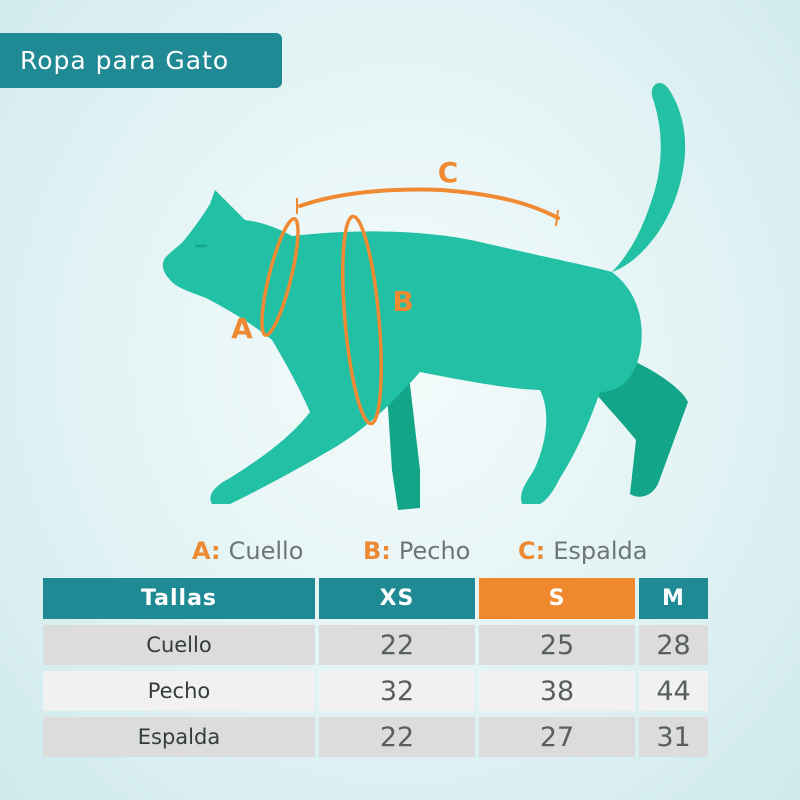  What do you see at coordinates (179, 598) in the screenshot?
I see `header-tallas: Tallas` at bounding box center [179, 598].